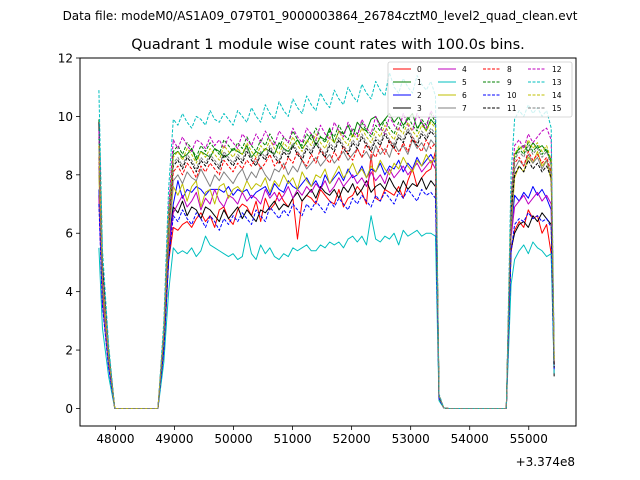  I want to click on legend-label: 10, so click(512, 95).